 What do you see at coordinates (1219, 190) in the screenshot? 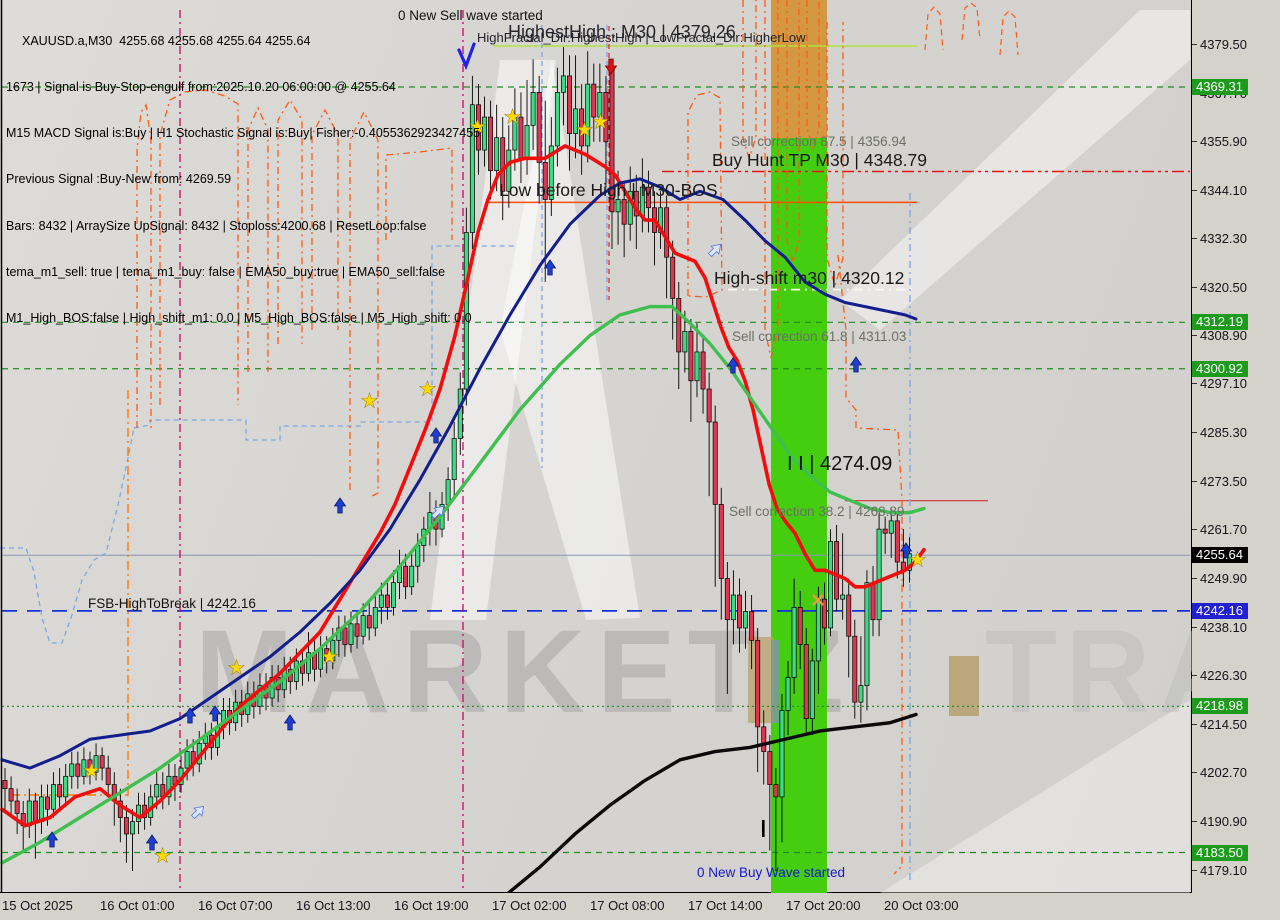
I see `price-tick-label: 4344.10` at bounding box center [1219, 190].